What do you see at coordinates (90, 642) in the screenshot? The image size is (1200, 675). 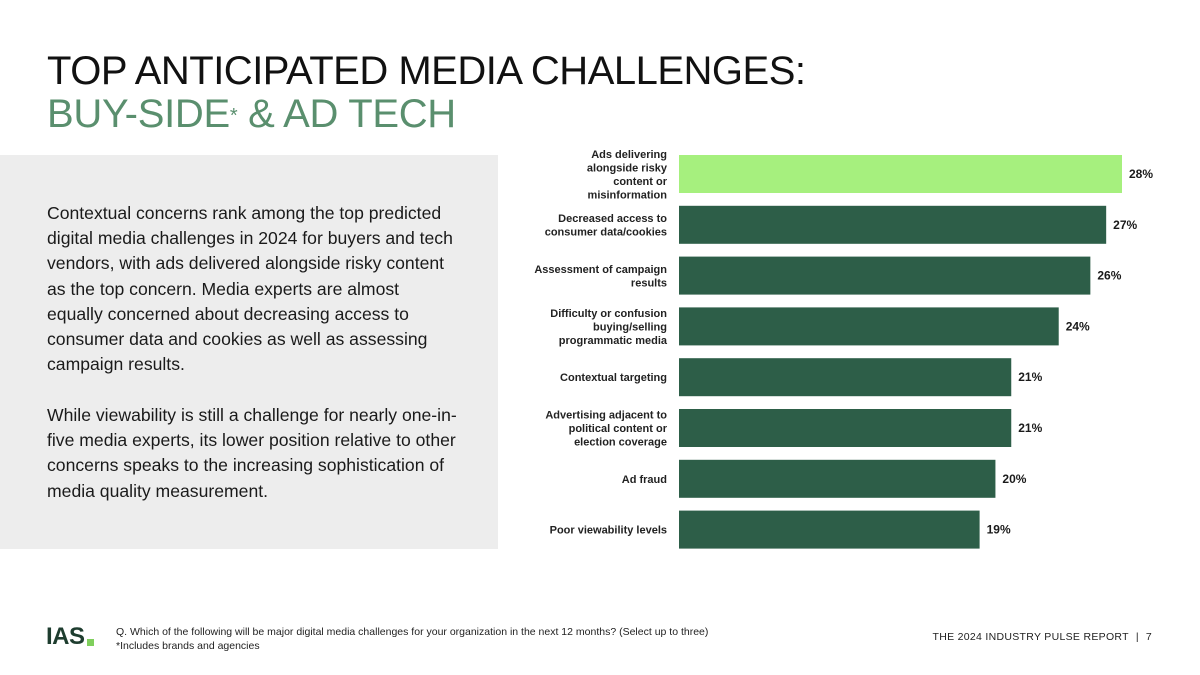 I see `logo-mark-icon` at bounding box center [90, 642].